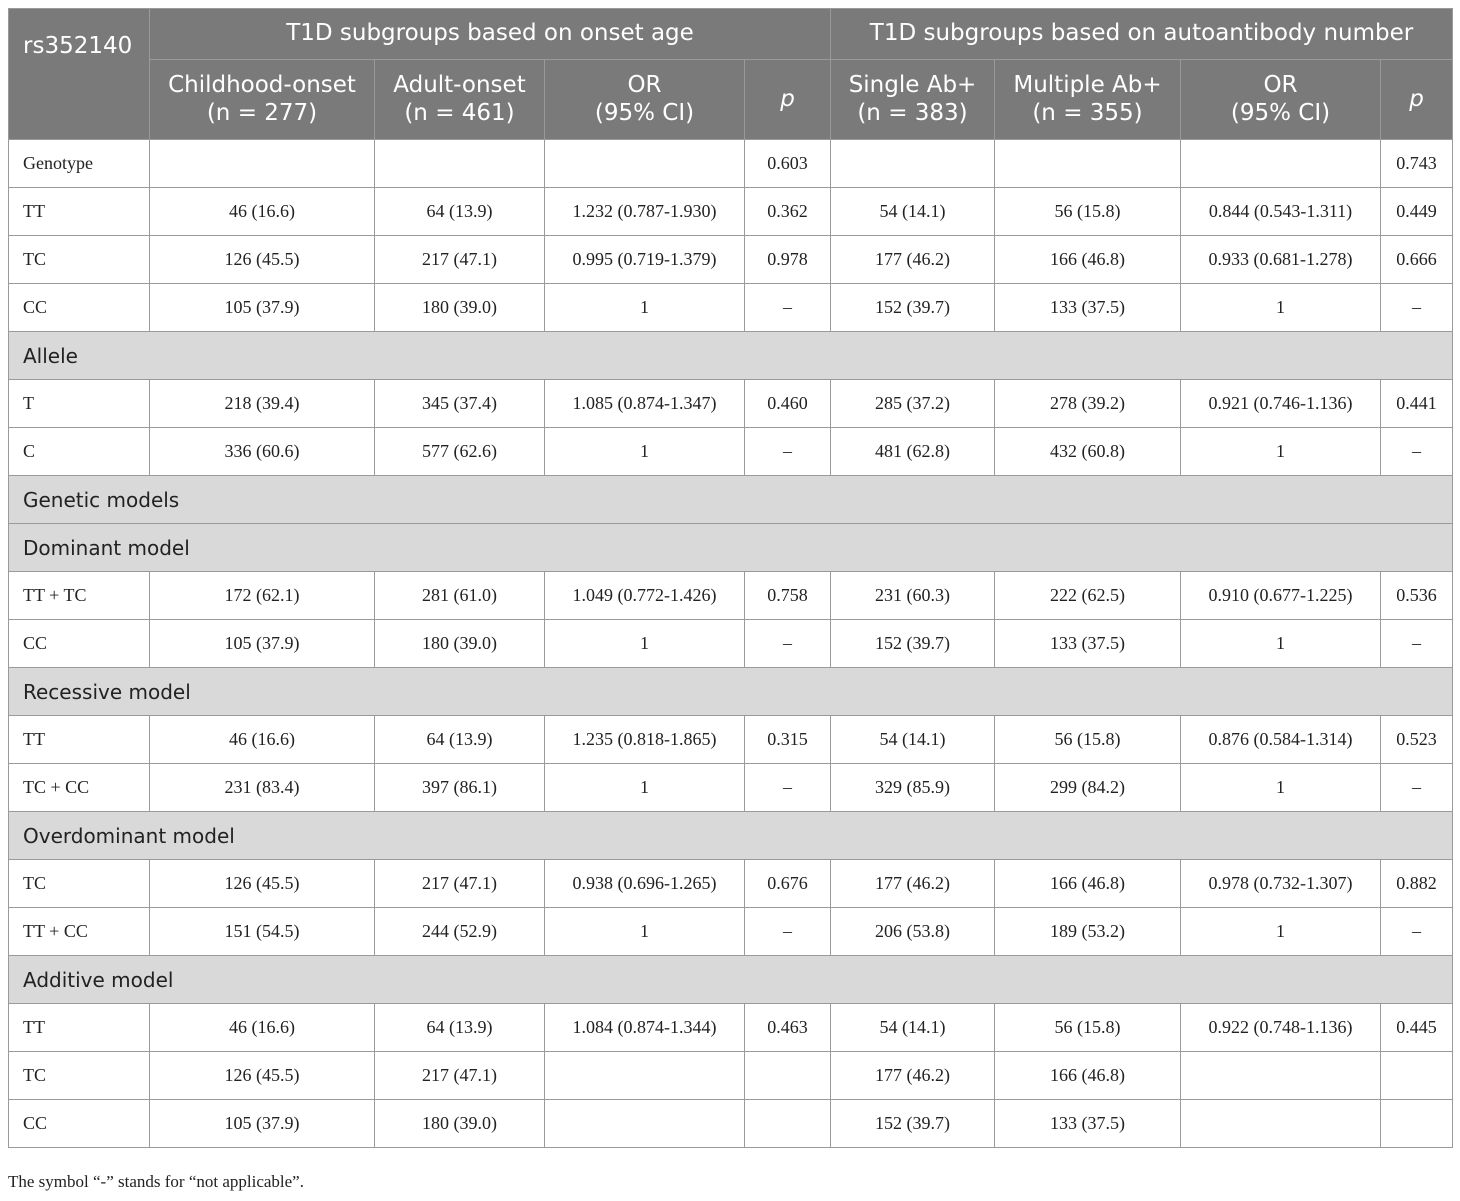 The width and height of the screenshot is (1460, 1201). Describe the element at coordinates (644, 883) in the screenshot. I see `table-cell: 0.938 (0.696-1.265)` at that location.